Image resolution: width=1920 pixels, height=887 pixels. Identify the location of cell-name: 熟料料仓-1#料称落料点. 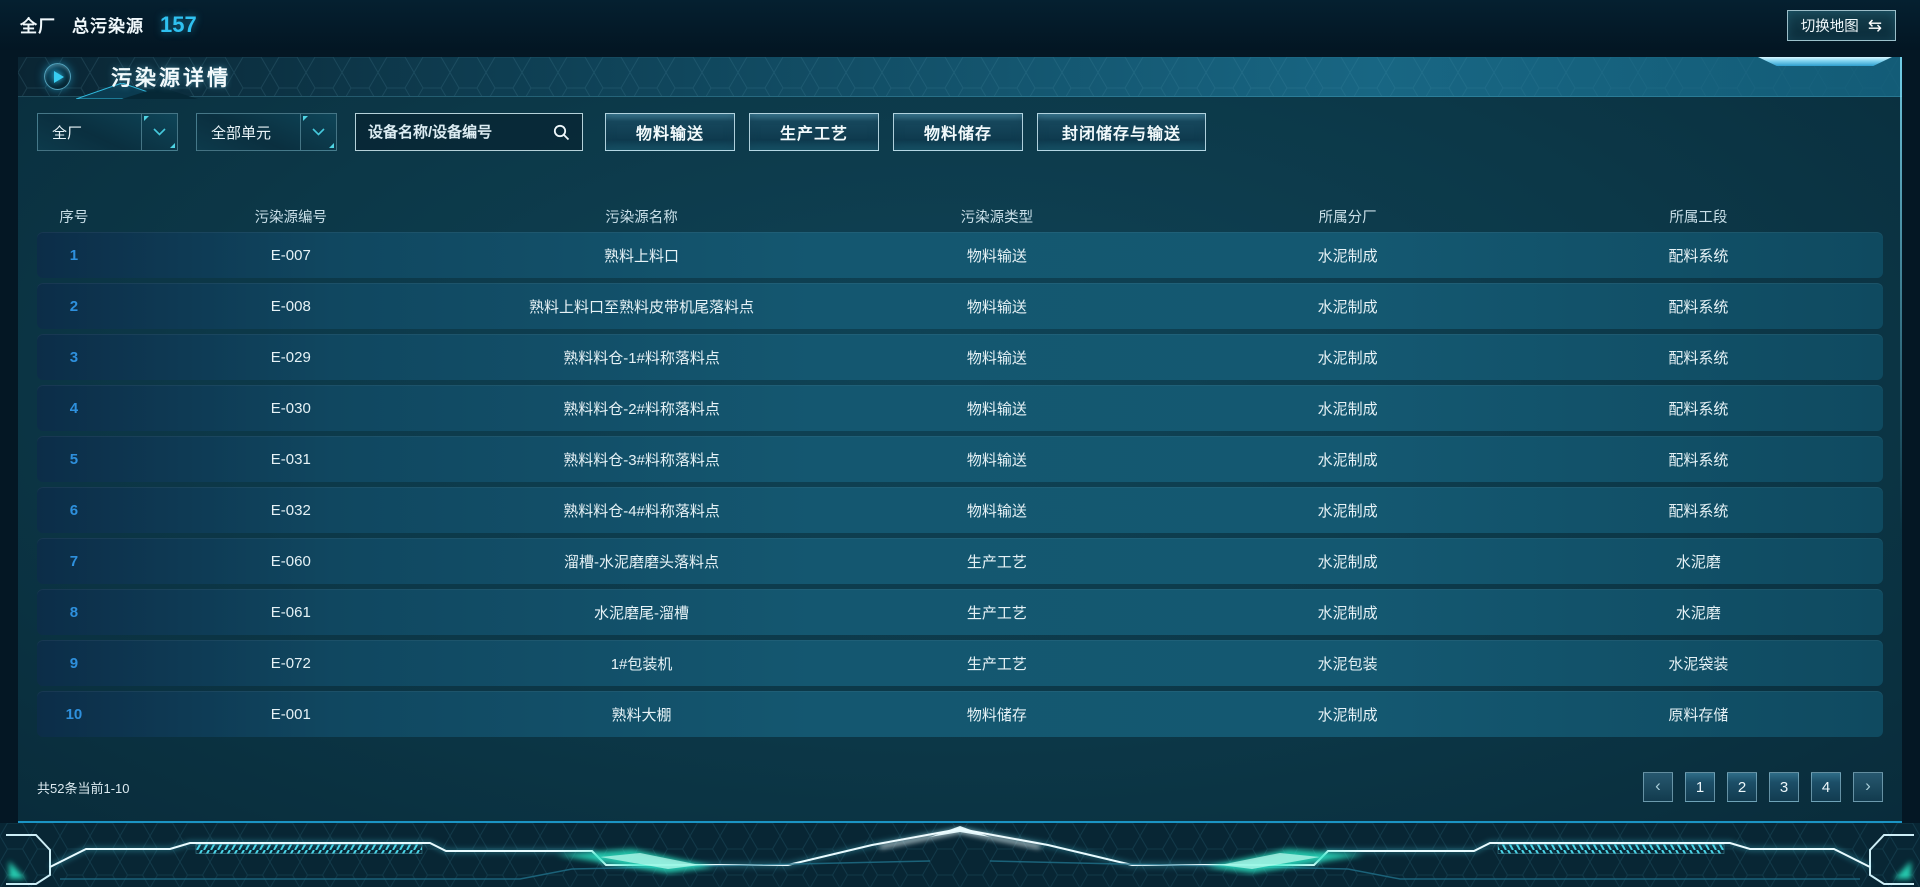
(641, 358).